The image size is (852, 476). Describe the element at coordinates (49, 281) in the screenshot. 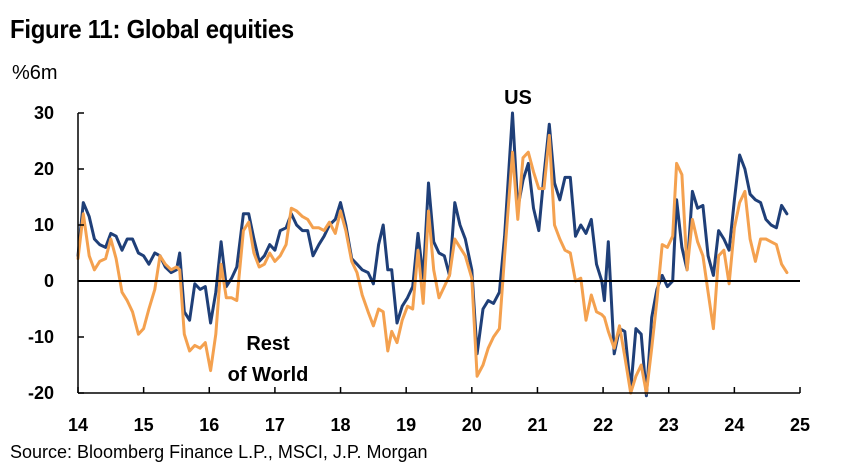

I see `y-tick-label: 0` at that location.